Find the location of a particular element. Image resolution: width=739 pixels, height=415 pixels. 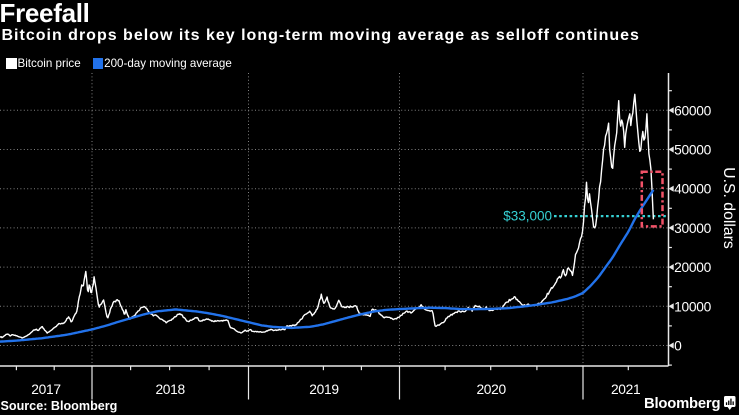

svg-text: 0 is located at coordinates (678, 346).